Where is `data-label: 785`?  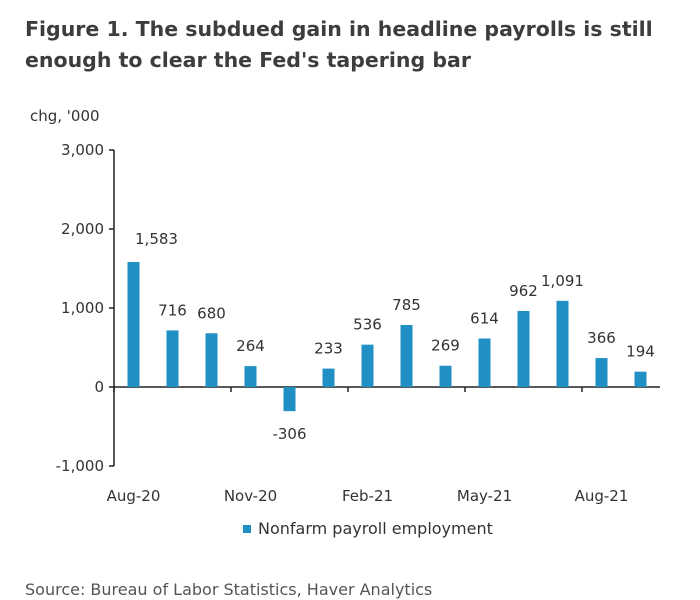 data-label: 785 is located at coordinates (406, 305).